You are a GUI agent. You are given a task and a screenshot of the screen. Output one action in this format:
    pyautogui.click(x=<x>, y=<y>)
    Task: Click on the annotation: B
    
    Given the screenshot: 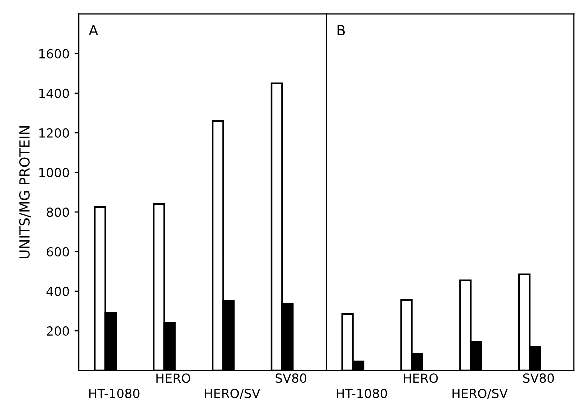 What is the action you would take?
    pyautogui.click(x=342, y=30)
    